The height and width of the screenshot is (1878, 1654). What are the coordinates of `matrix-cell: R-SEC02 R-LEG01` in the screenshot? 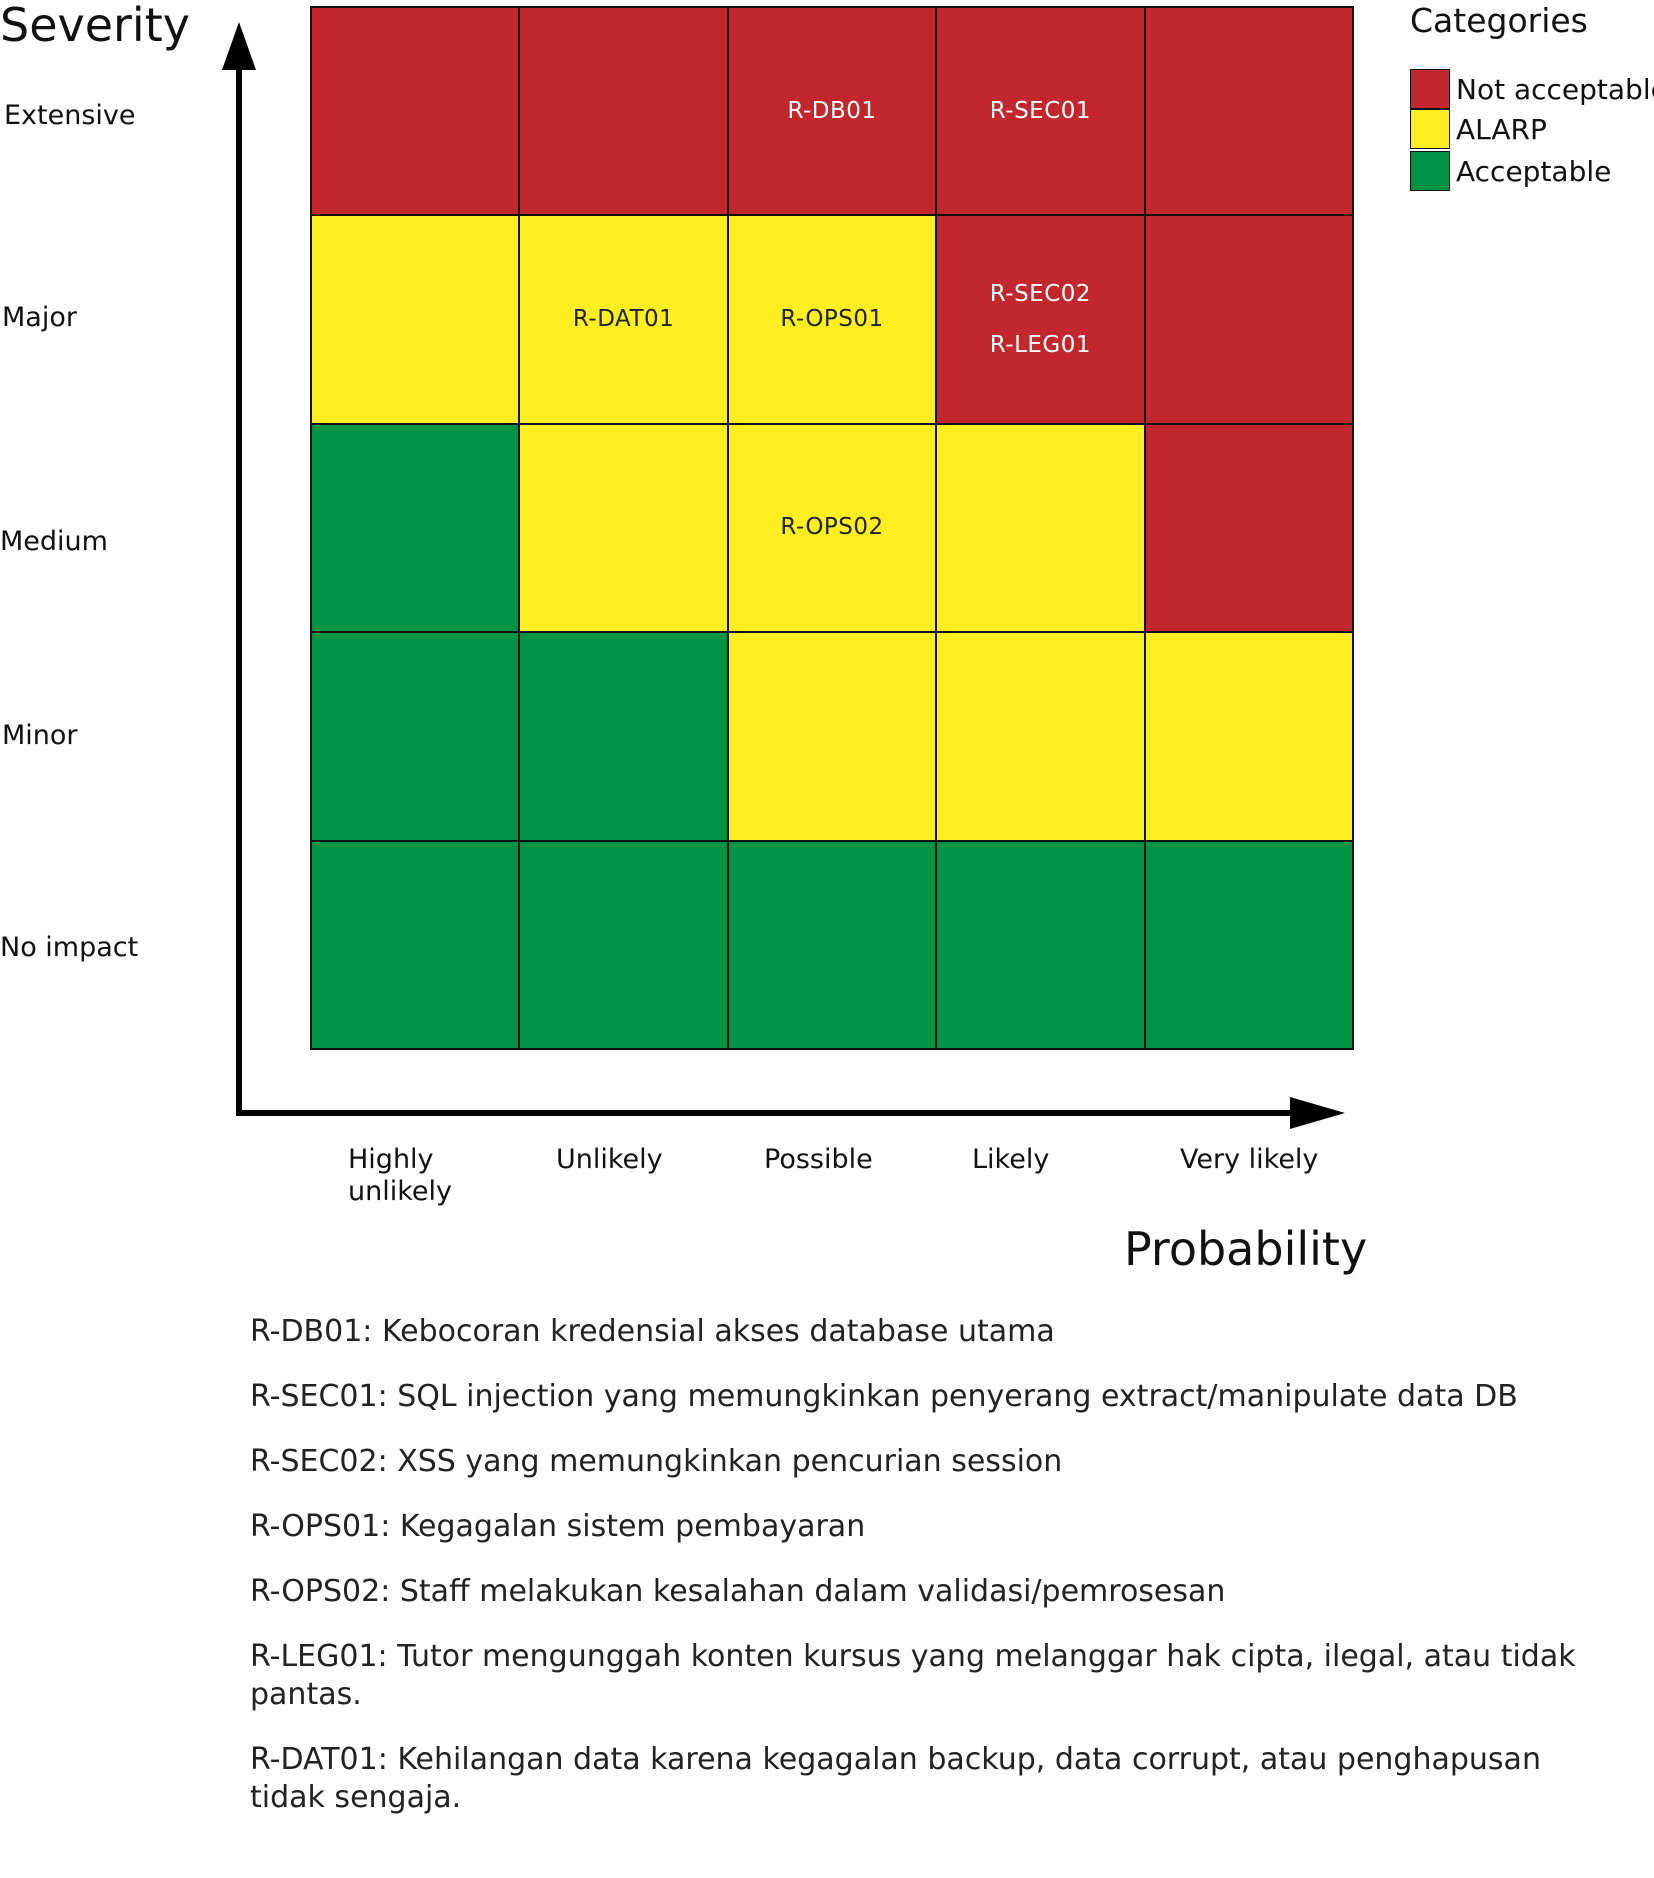 It's located at (1040, 319).